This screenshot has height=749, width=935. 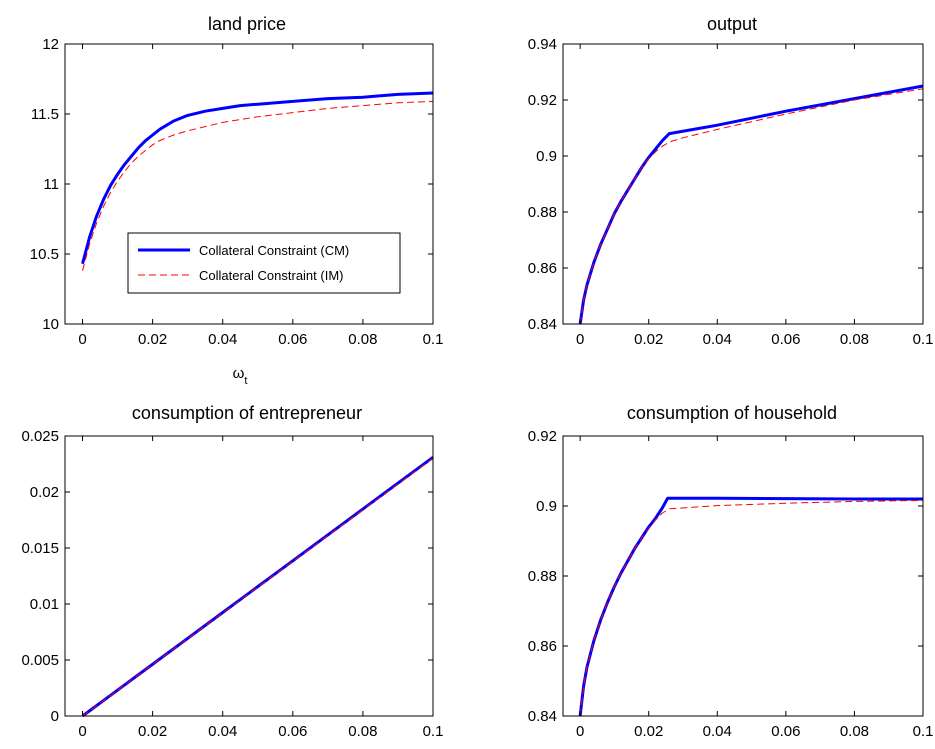 I want to click on legend-label-cm: Collateral Constraint (CM), so click(x=274, y=250).